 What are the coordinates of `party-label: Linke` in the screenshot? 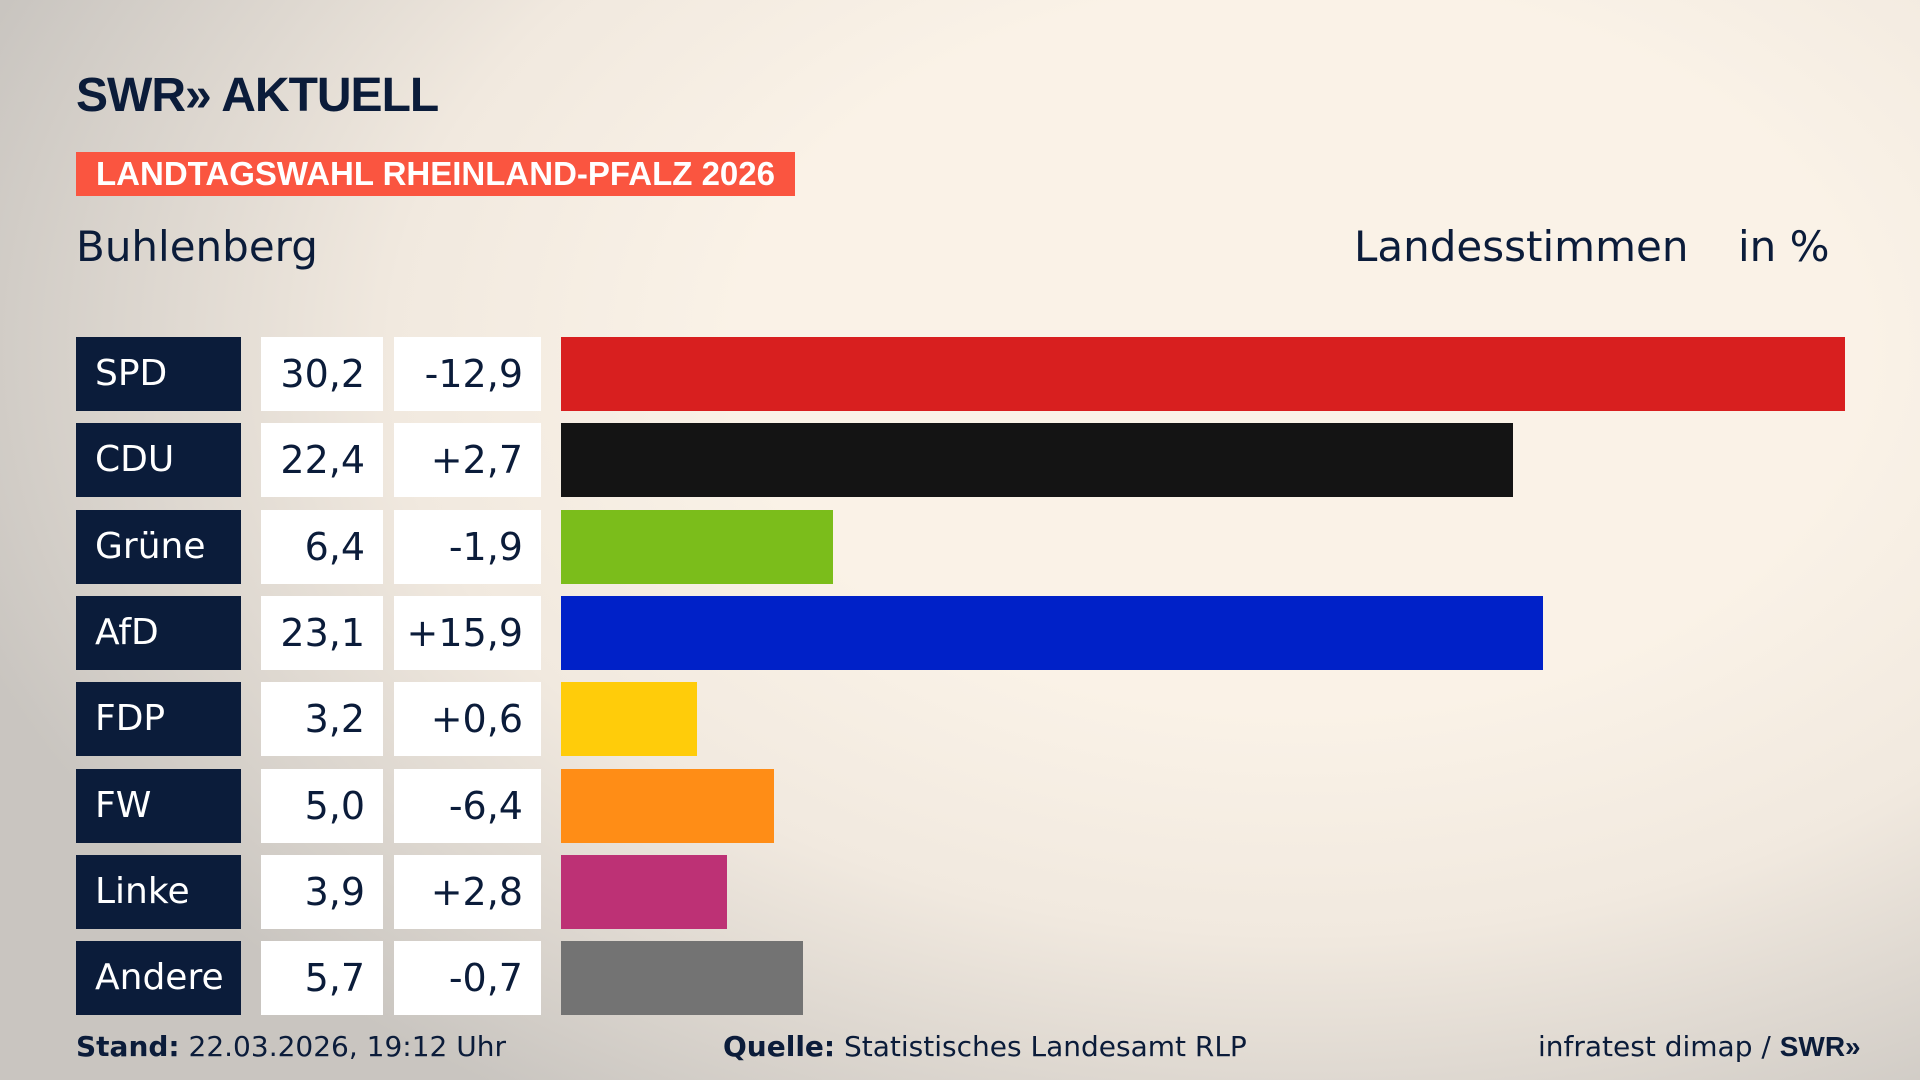 It's located at (158, 891).